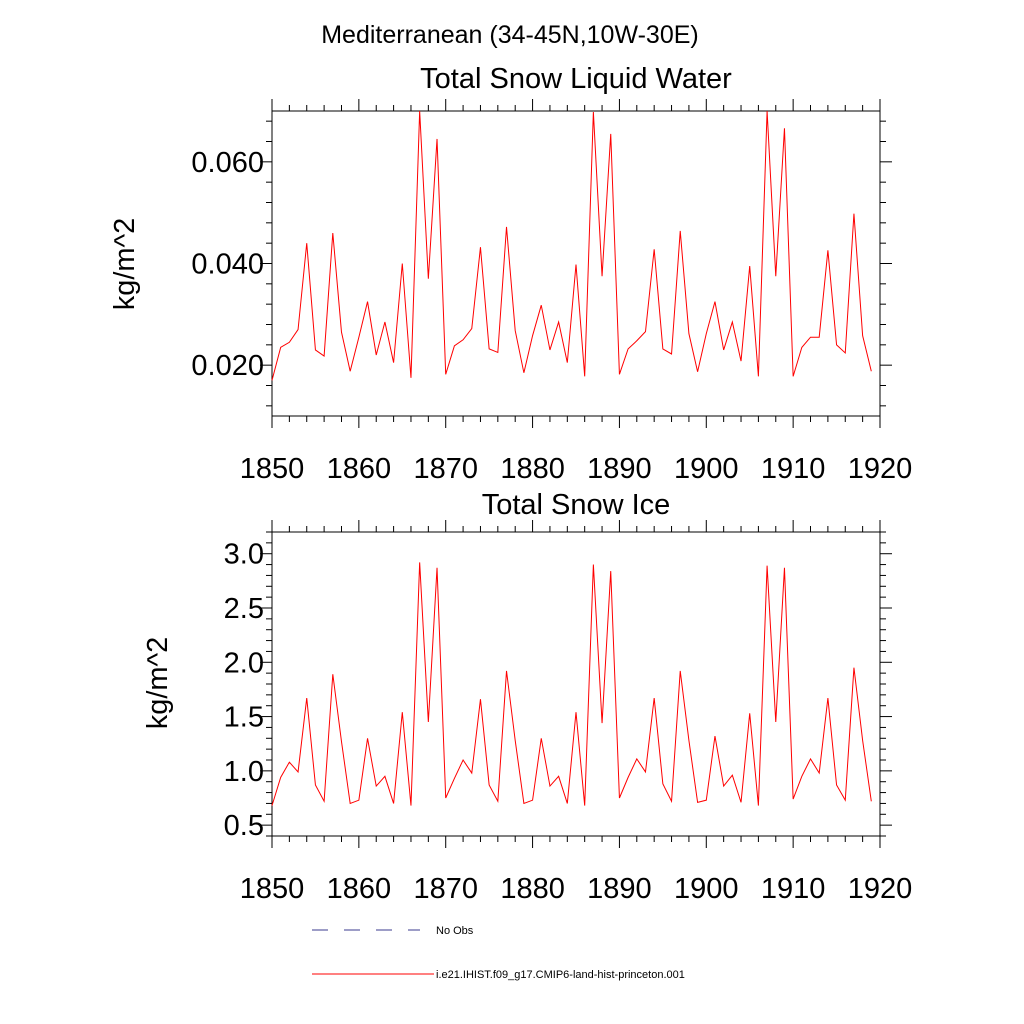  I want to click on legend-label-no-obs: No Obs, so click(455, 931).